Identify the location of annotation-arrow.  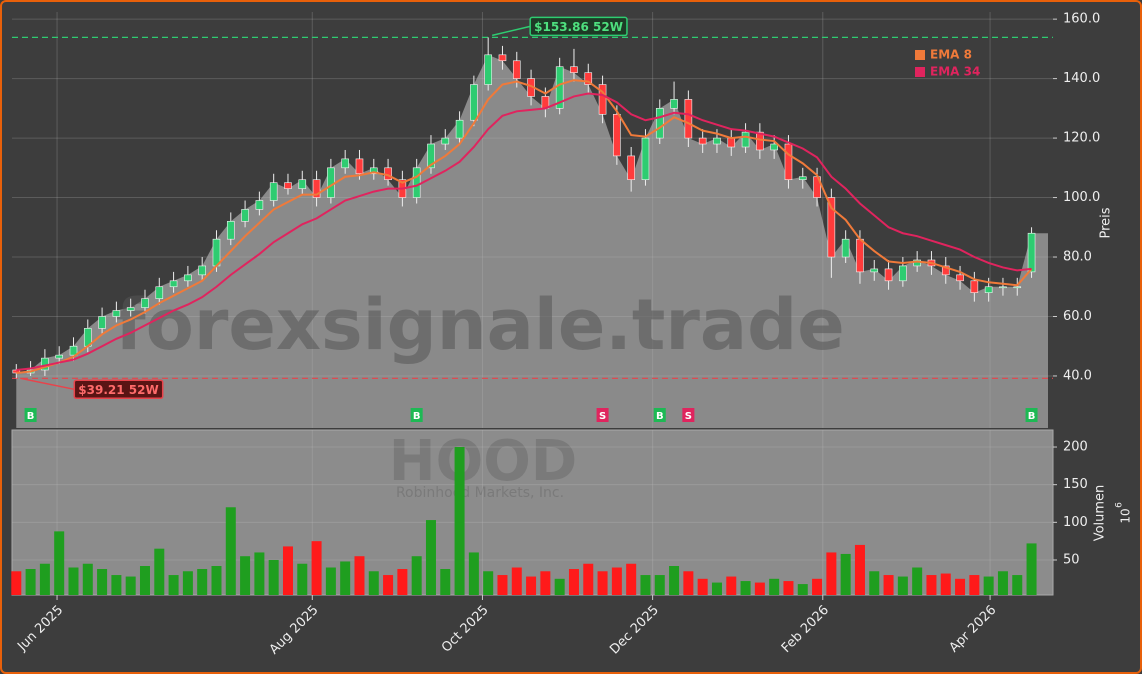
(511, 31).